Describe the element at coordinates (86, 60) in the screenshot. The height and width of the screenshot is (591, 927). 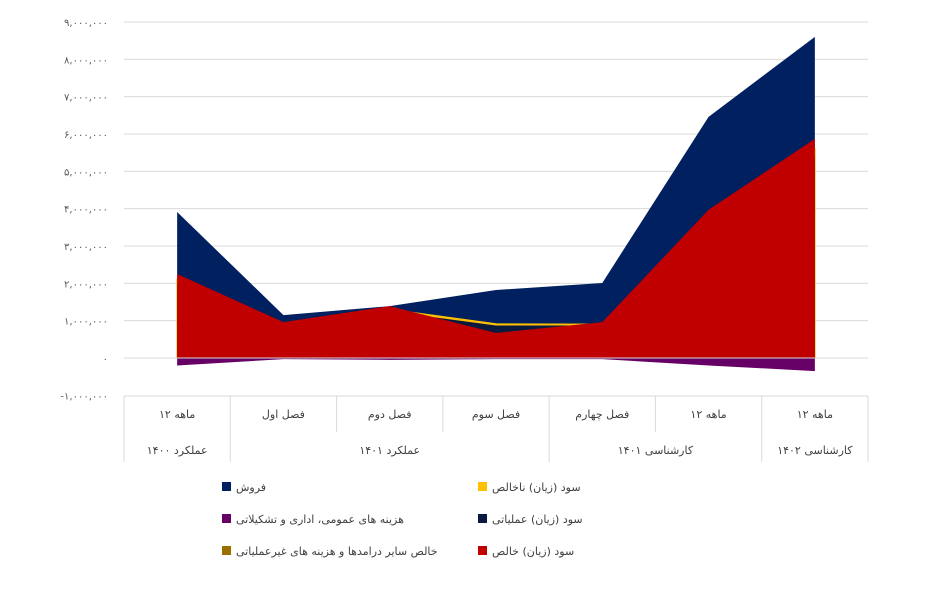
I see `y-tick-label: ۸,۰۰۰,۰۰۰` at that location.